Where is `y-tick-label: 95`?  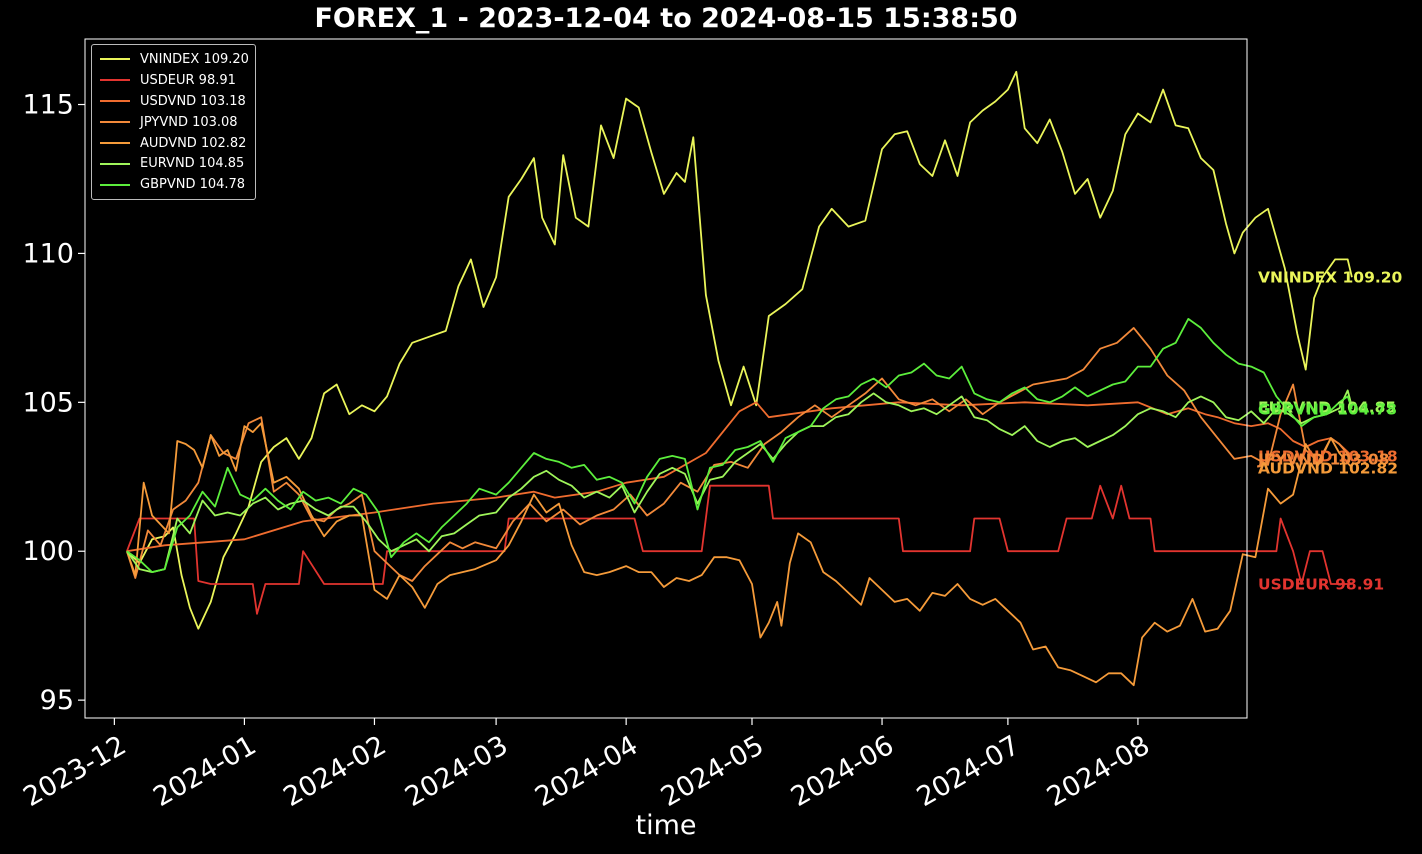
y-tick-label: 95 is located at coordinates (57, 700).